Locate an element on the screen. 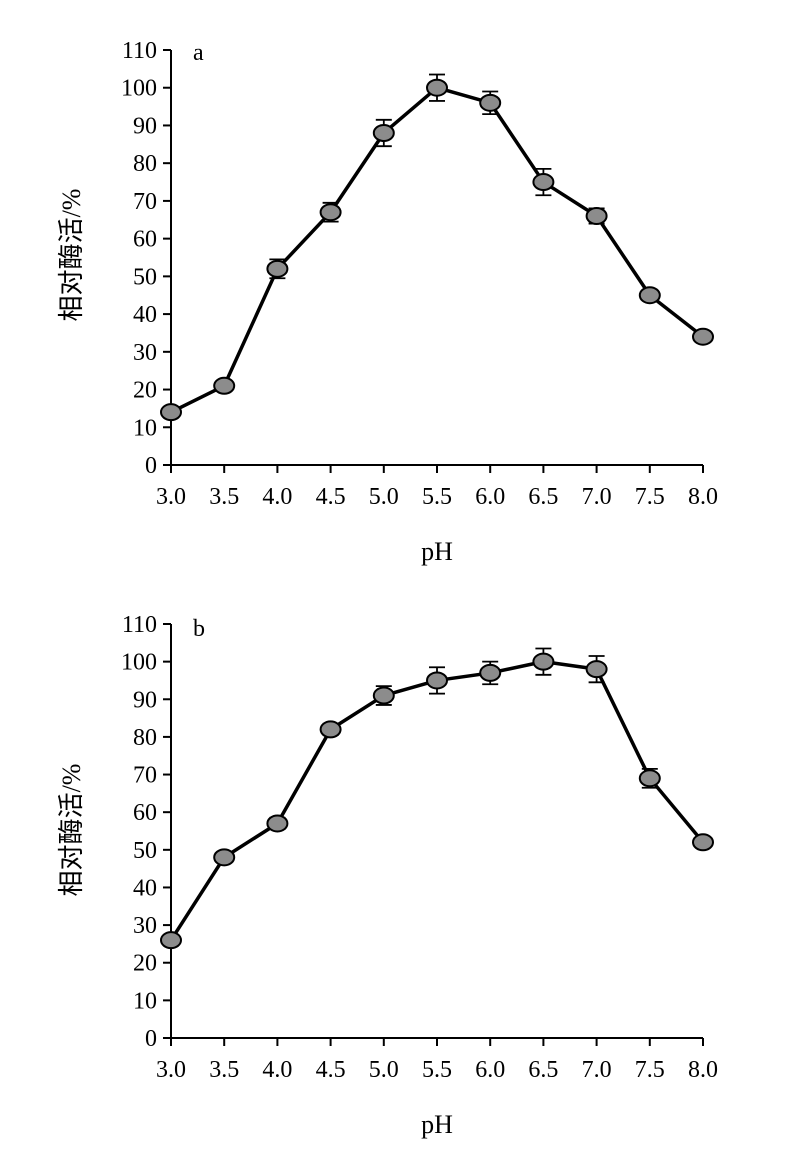  panel-label-b: b is located at coordinates (199, 629).